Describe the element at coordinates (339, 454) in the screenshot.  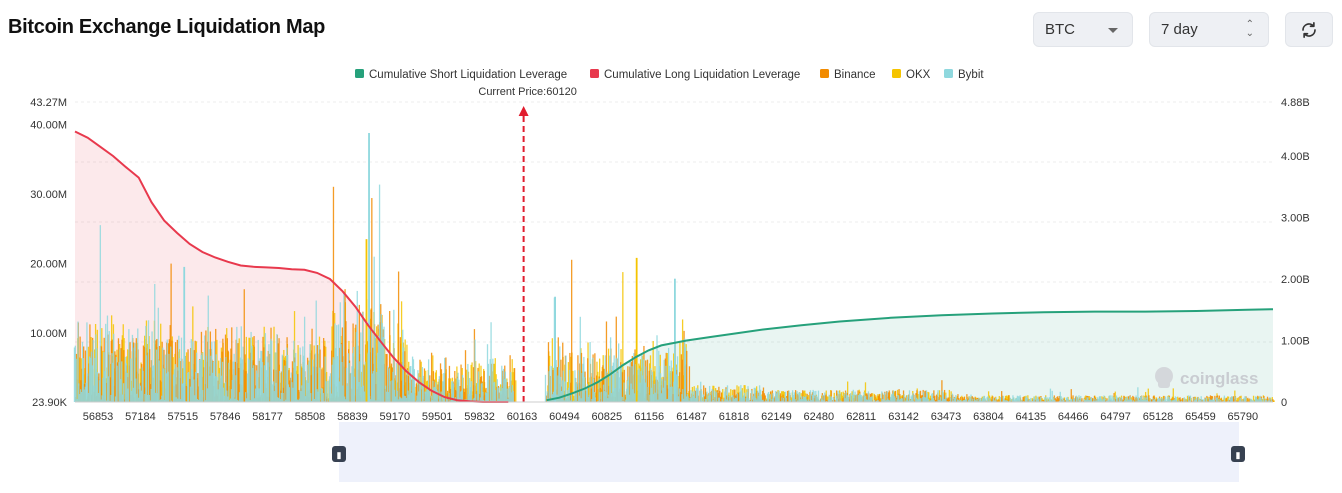
I see `zoom-handle-left` at that location.